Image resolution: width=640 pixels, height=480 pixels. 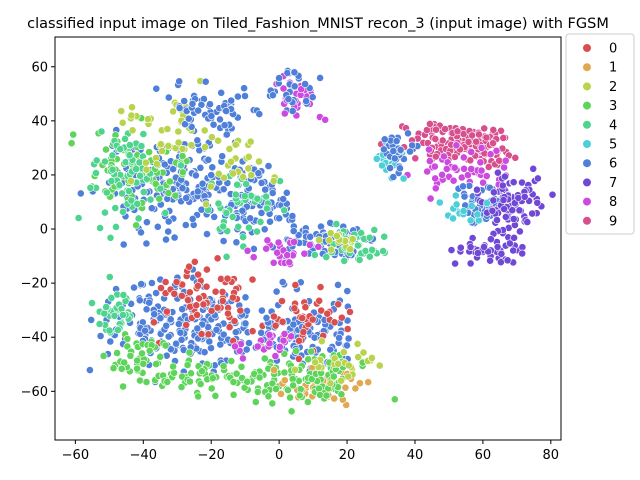 I want to click on legend-label: 7, so click(x=613, y=183).